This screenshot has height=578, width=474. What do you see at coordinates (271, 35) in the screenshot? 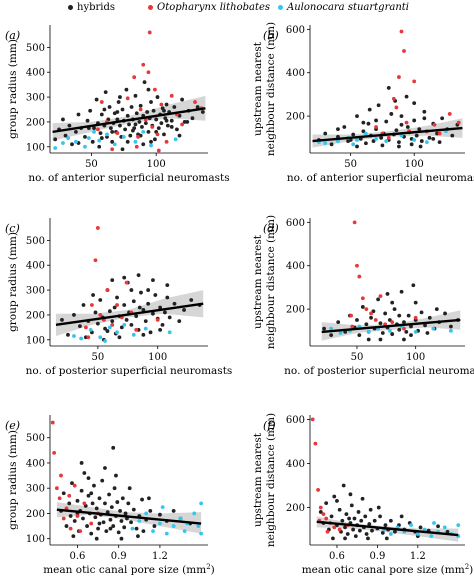
I see `panel-label: (b)` at bounding box center [271, 35].